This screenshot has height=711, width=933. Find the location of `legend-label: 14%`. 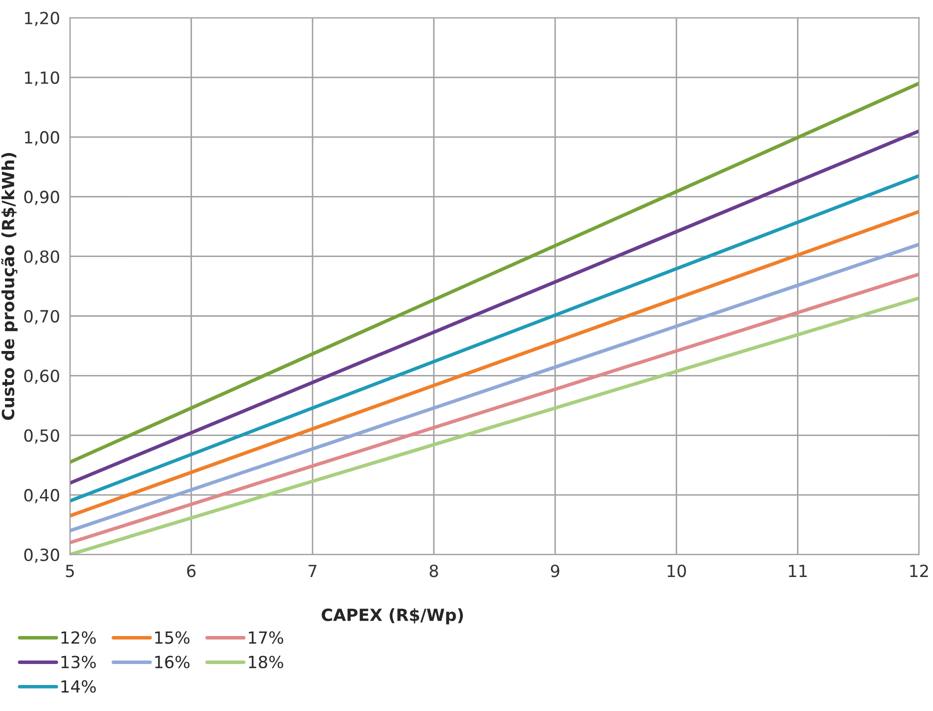

legend-label: 14% is located at coordinates (78, 686).